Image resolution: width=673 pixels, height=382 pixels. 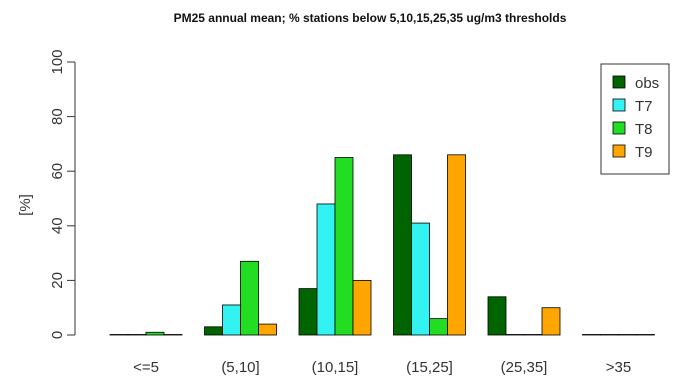 What do you see at coordinates (644, 152) in the screenshot?
I see `legend-label-T9: T9` at bounding box center [644, 152].